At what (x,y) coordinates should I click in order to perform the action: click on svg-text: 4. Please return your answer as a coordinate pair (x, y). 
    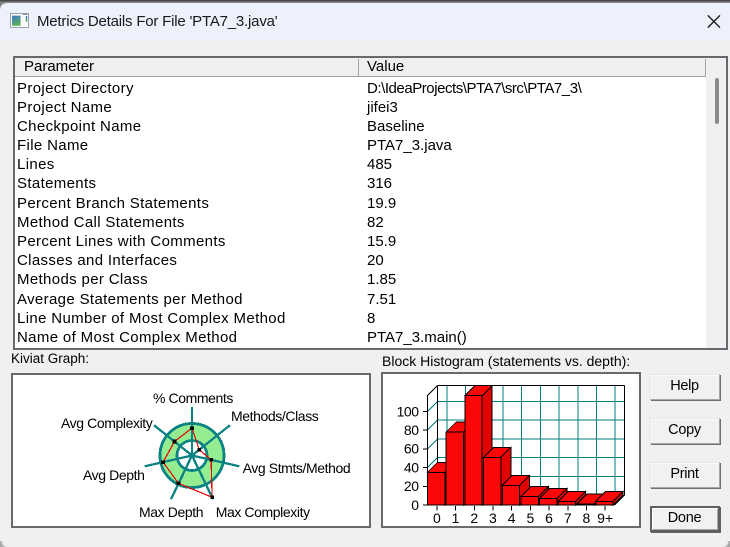
    Looking at the image, I should click on (512, 518).